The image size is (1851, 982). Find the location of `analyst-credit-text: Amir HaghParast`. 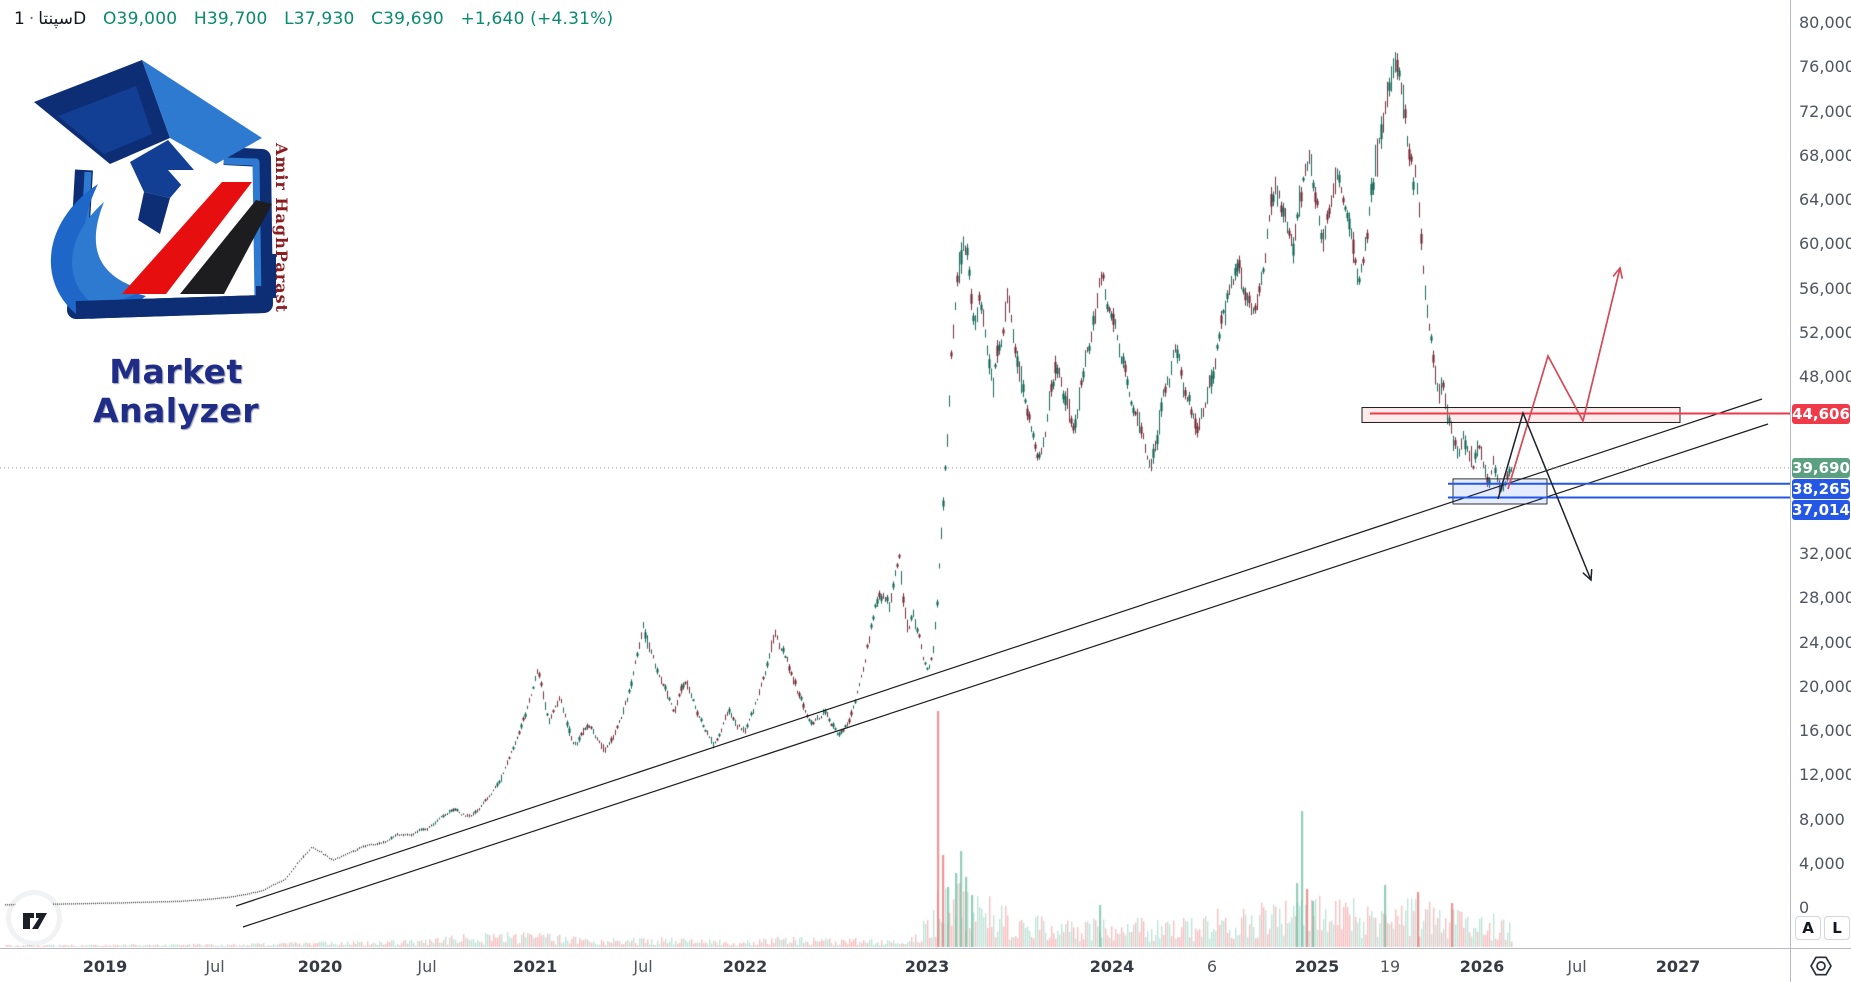

analyst-credit-text: Amir HaghParast is located at coordinates (281, 228).